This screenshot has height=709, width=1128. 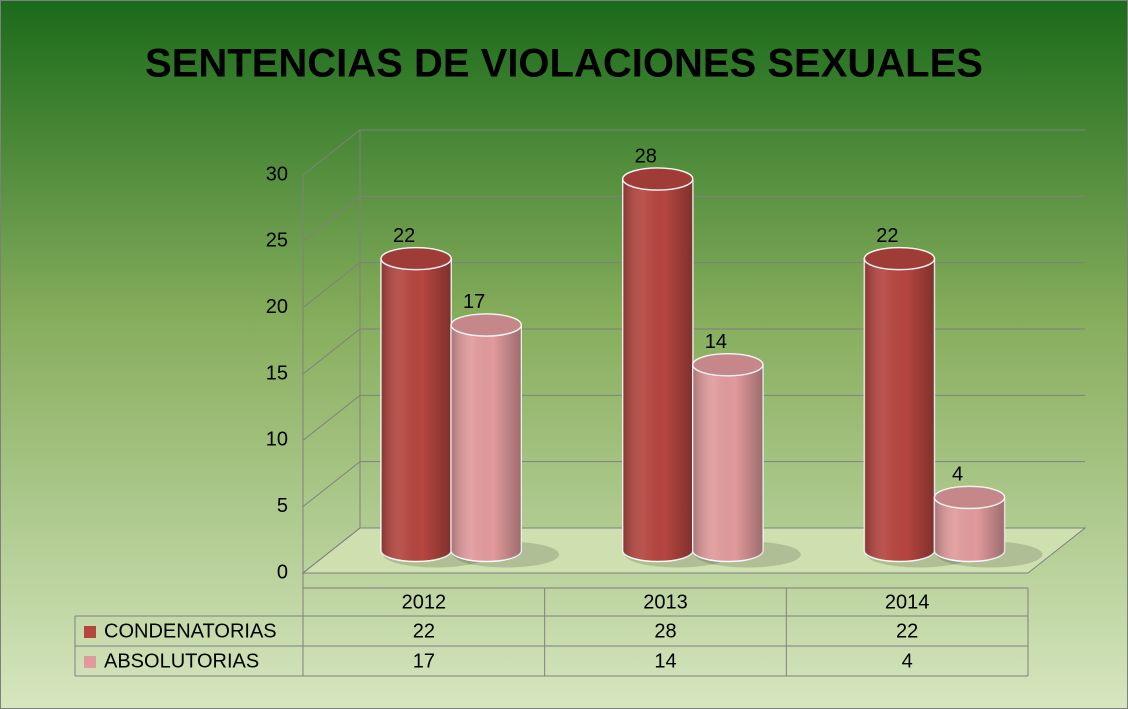 I want to click on y-tick-label: 20, so click(x=277, y=307).